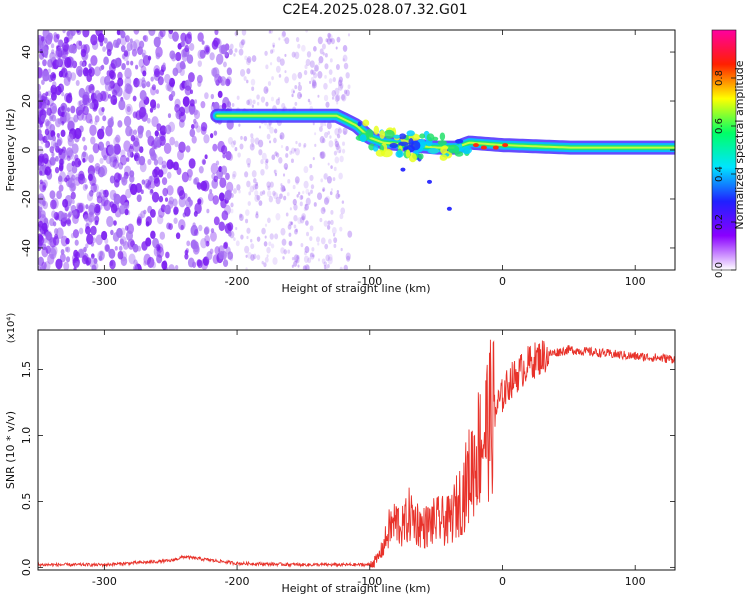 This screenshot has width=750, height=600. Describe the element at coordinates (483, 147) in the screenshot. I see `spectrogram-hotspot` at that location.